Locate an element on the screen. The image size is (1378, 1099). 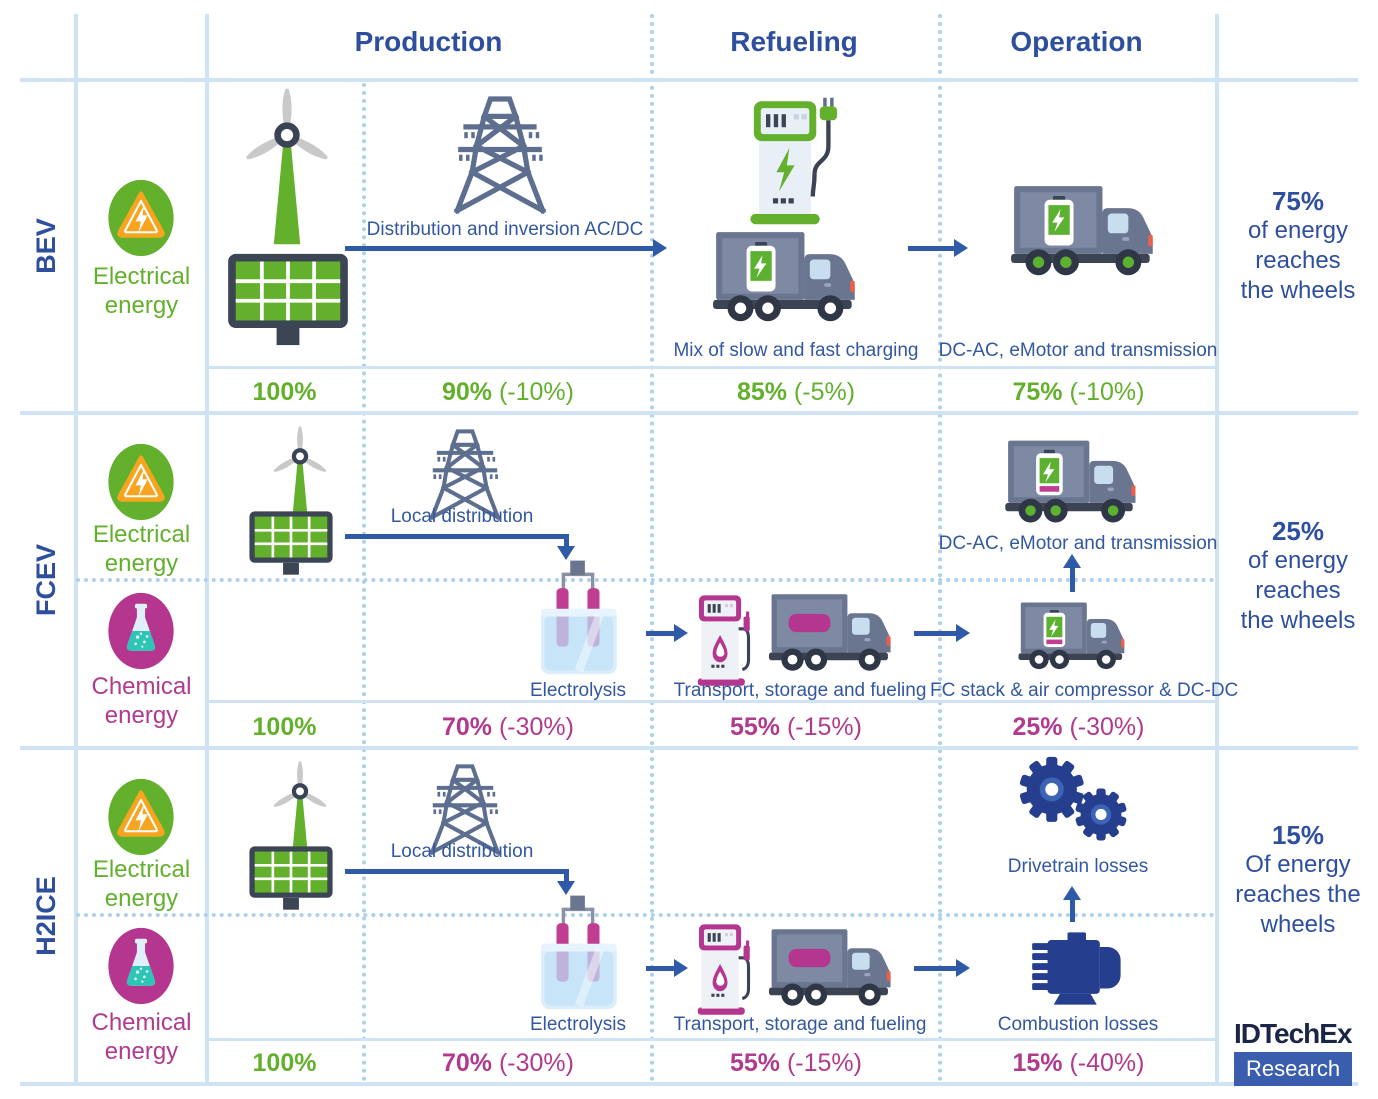
stage-label-refueling: Mix of slow and fast charging is located at coordinates (796, 350).